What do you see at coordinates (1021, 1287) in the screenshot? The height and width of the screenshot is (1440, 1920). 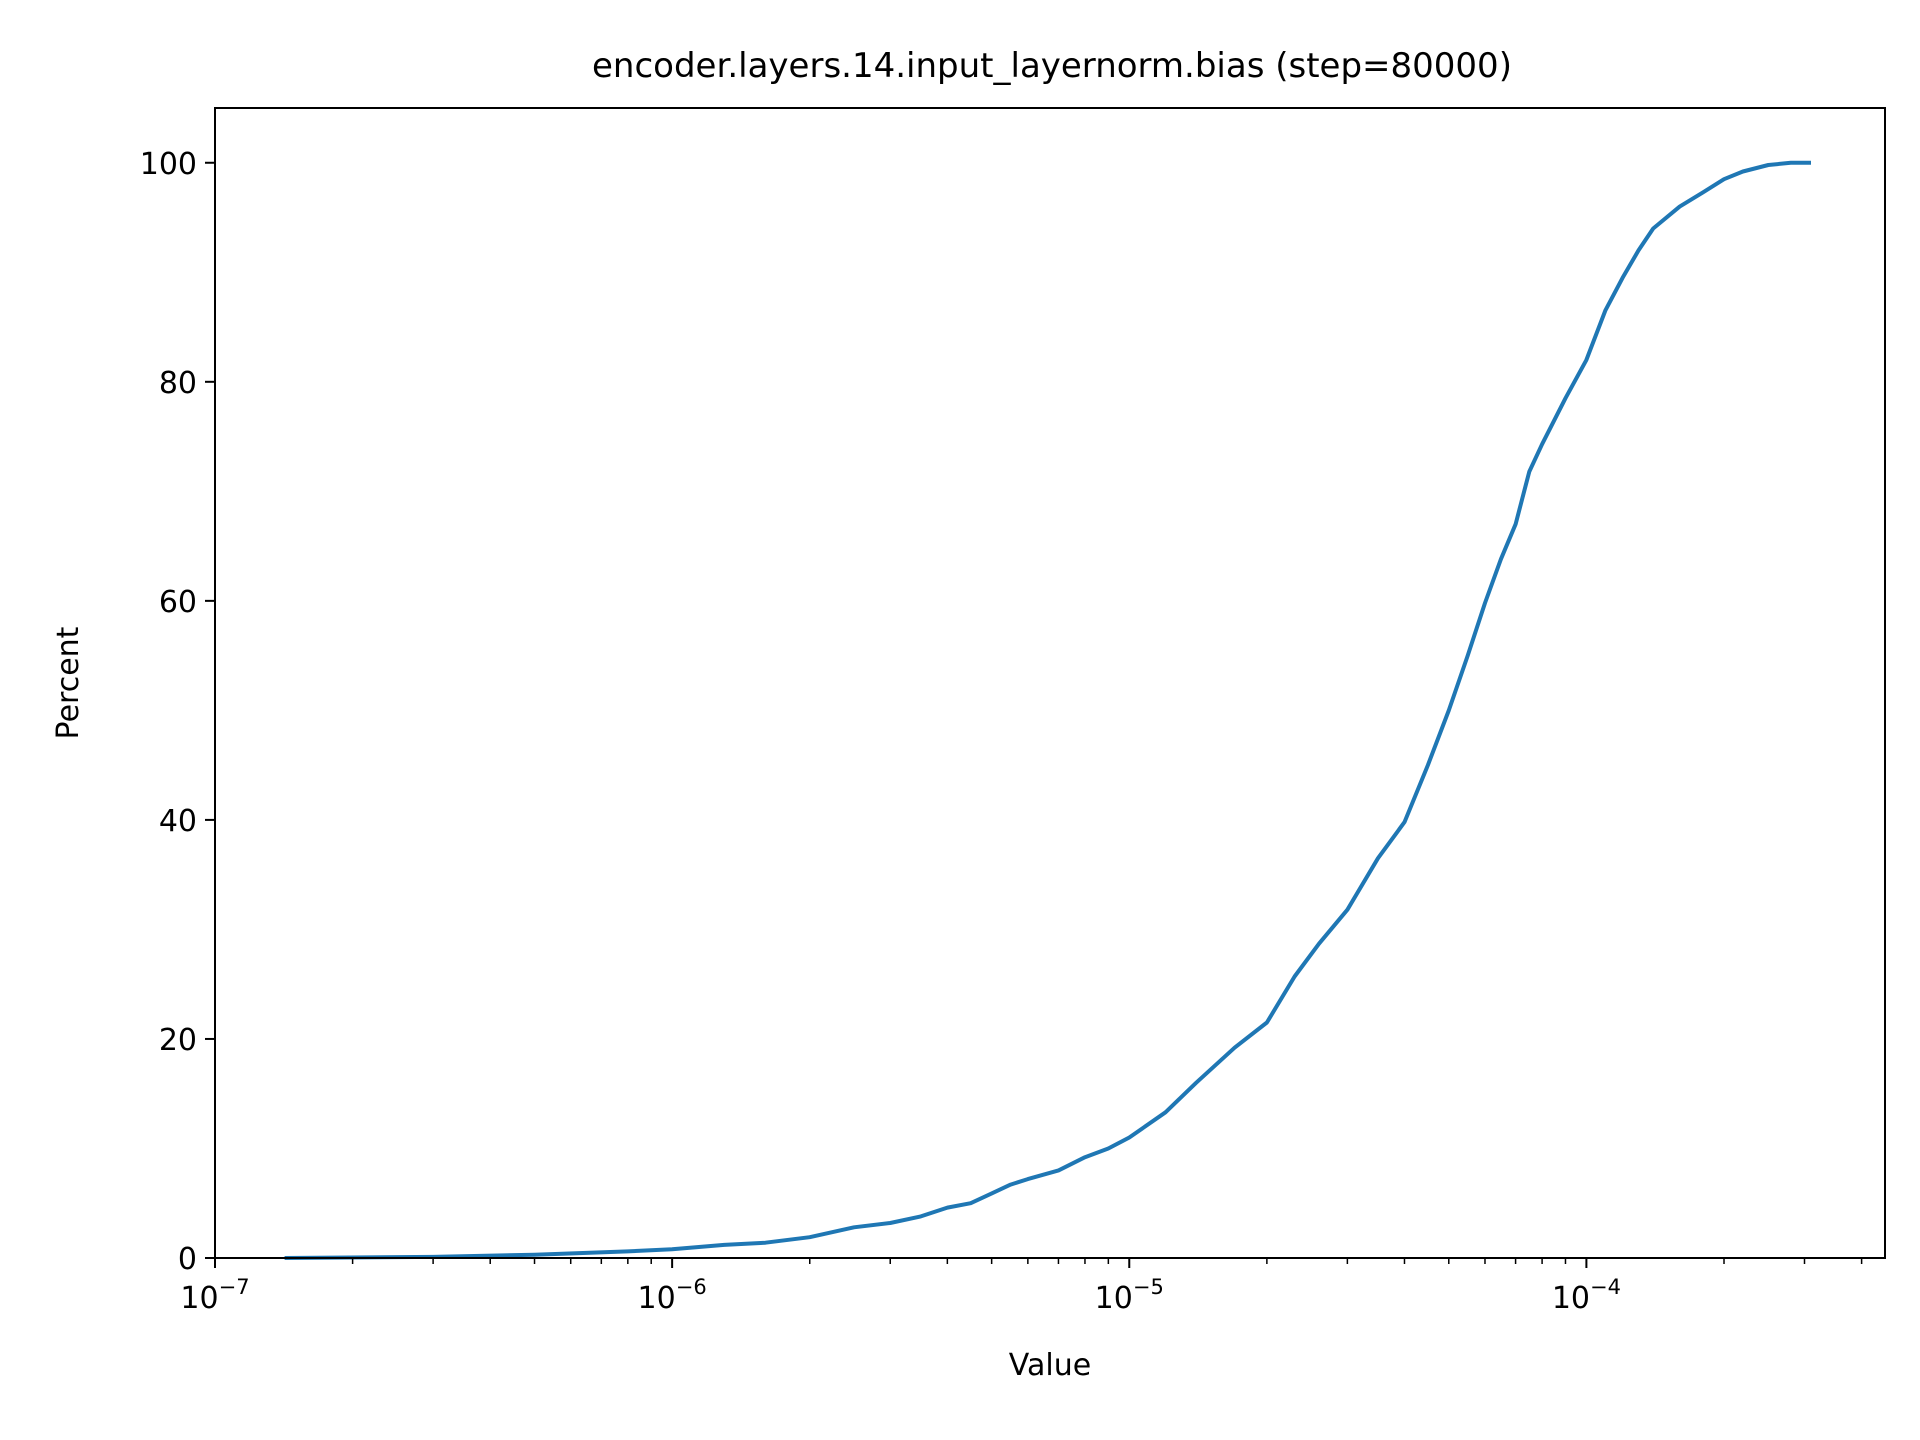 I see `x-axis: 10⁻⁷ 10⁻⁶ 10⁻⁵ 10⁻⁴` at bounding box center [1021, 1287].